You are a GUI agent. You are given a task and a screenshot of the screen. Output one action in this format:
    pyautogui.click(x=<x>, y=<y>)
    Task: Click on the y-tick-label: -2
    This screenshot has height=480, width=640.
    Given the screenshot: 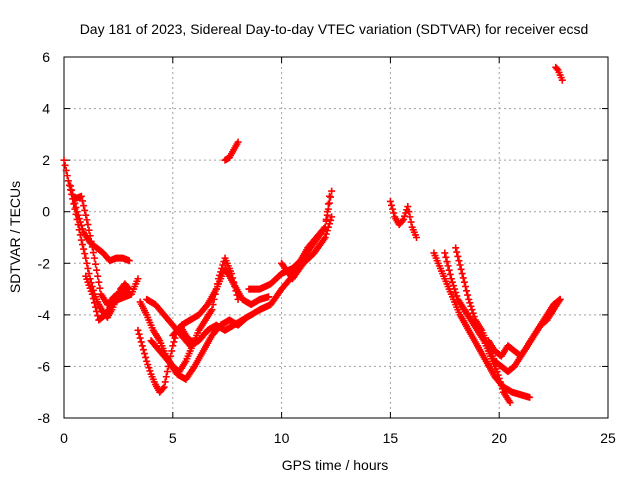 What is the action you would take?
    pyautogui.click(x=44, y=263)
    